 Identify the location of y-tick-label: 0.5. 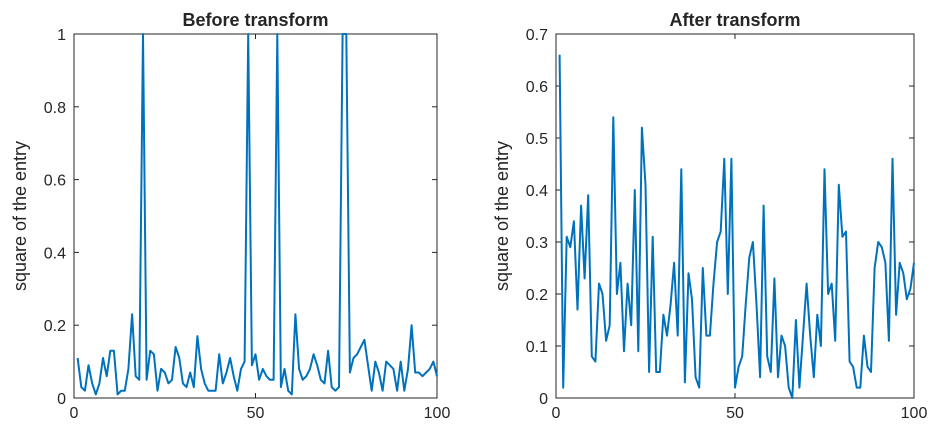
(537, 139).